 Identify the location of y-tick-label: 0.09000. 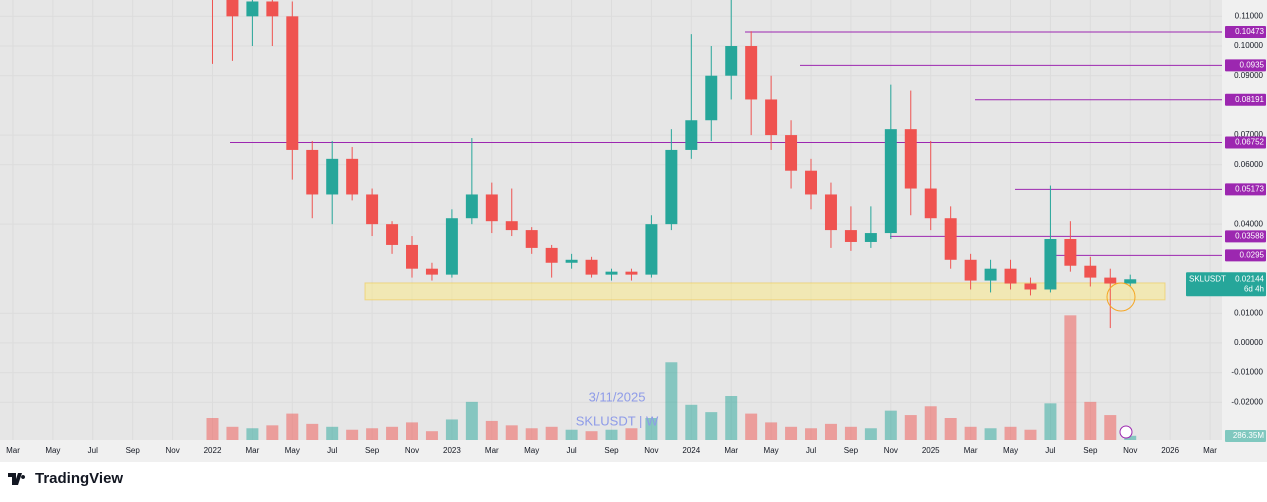
(1248, 75).